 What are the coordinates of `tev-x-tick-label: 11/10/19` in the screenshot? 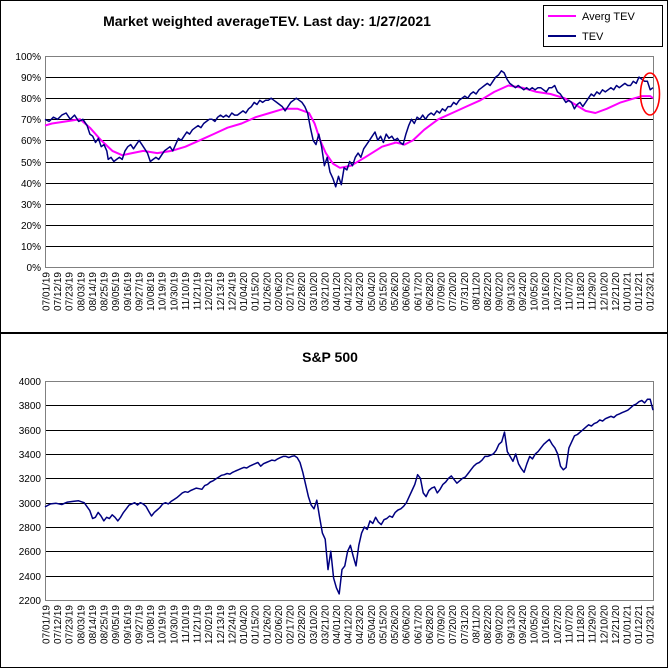 It's located at (186, 291).